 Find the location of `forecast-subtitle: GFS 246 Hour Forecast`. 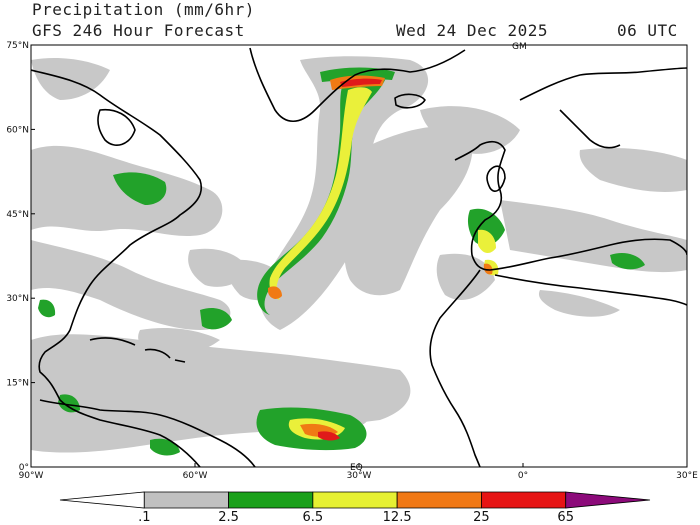

forecast-subtitle: GFS 246 Hour Forecast is located at coordinates (138, 30).